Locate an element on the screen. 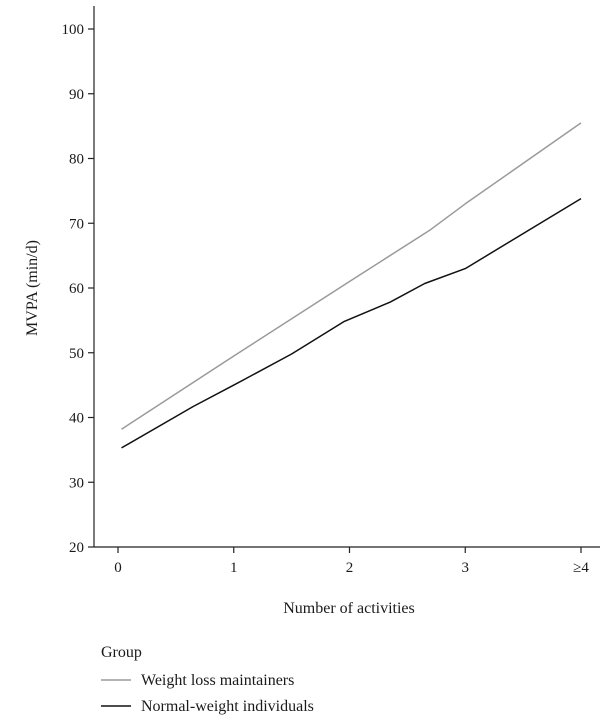  x-axis: 0 1 2 3 ≥4 is located at coordinates (347, 561).